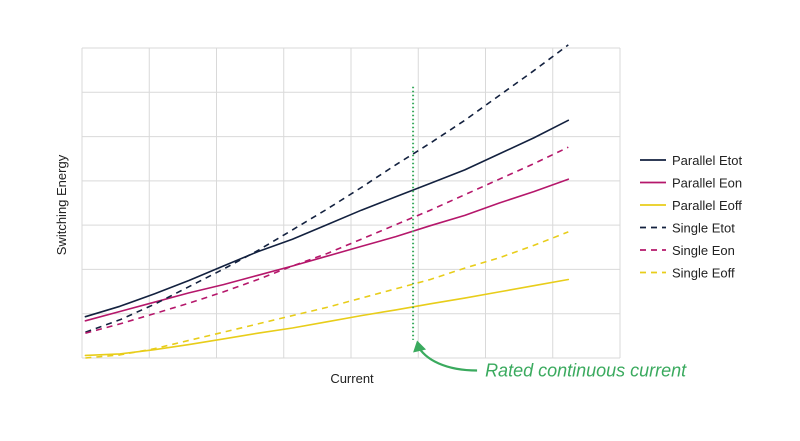  What do you see at coordinates (703, 228) in the screenshot?
I see `legend-label: Single Etot` at bounding box center [703, 228].